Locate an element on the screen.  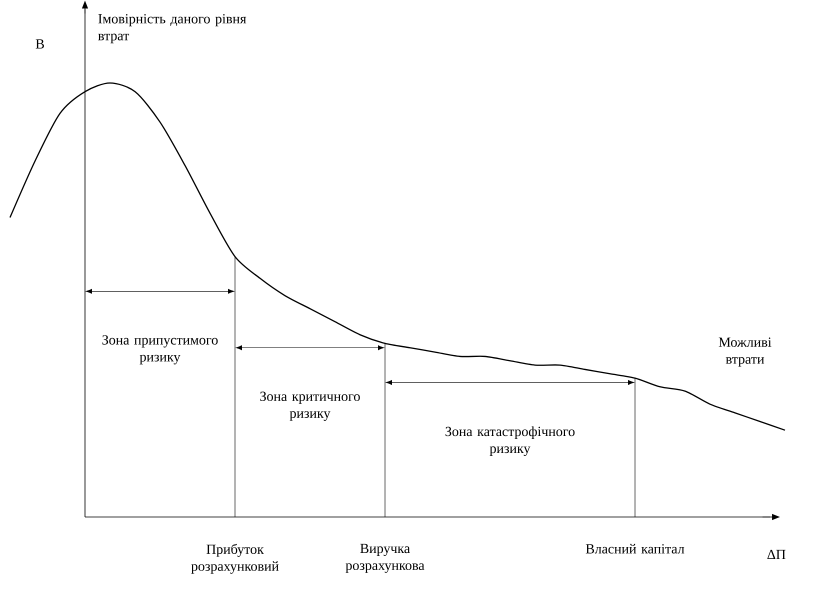
x-tick-label: Прибуток розрахунковий is located at coordinates (235, 559).